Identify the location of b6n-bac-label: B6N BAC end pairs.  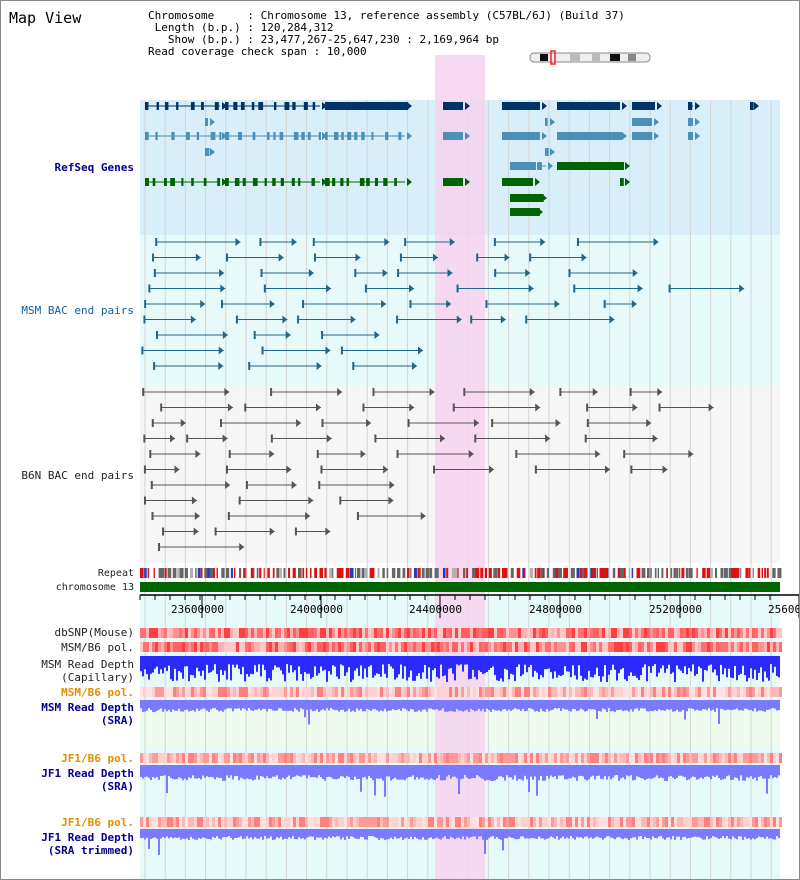
(77, 475).